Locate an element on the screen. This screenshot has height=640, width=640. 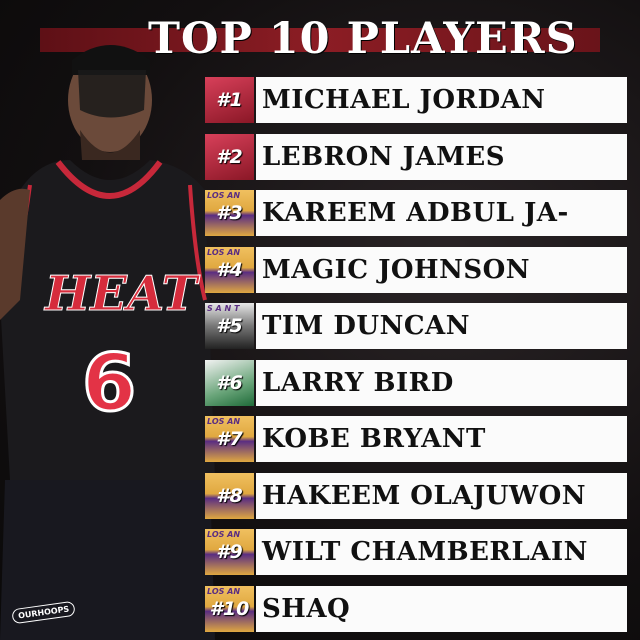
ranking-row: LOS AN #4 MAGIC JOHNSON is located at coordinates (416, 269).